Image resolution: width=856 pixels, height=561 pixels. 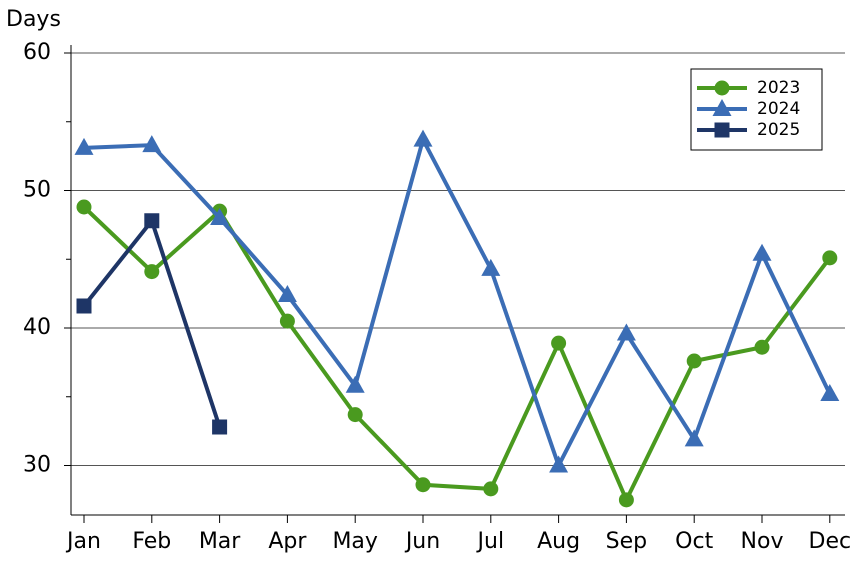 What do you see at coordinates (422, 541) in the screenshot?
I see `x-tick-label: Jun` at bounding box center [422, 541].